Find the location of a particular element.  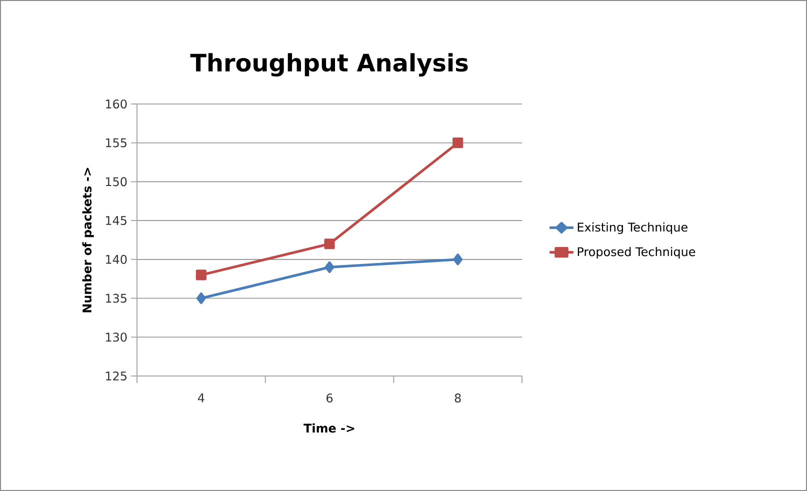

chart-title: Throughput Analysis is located at coordinates (329, 64).